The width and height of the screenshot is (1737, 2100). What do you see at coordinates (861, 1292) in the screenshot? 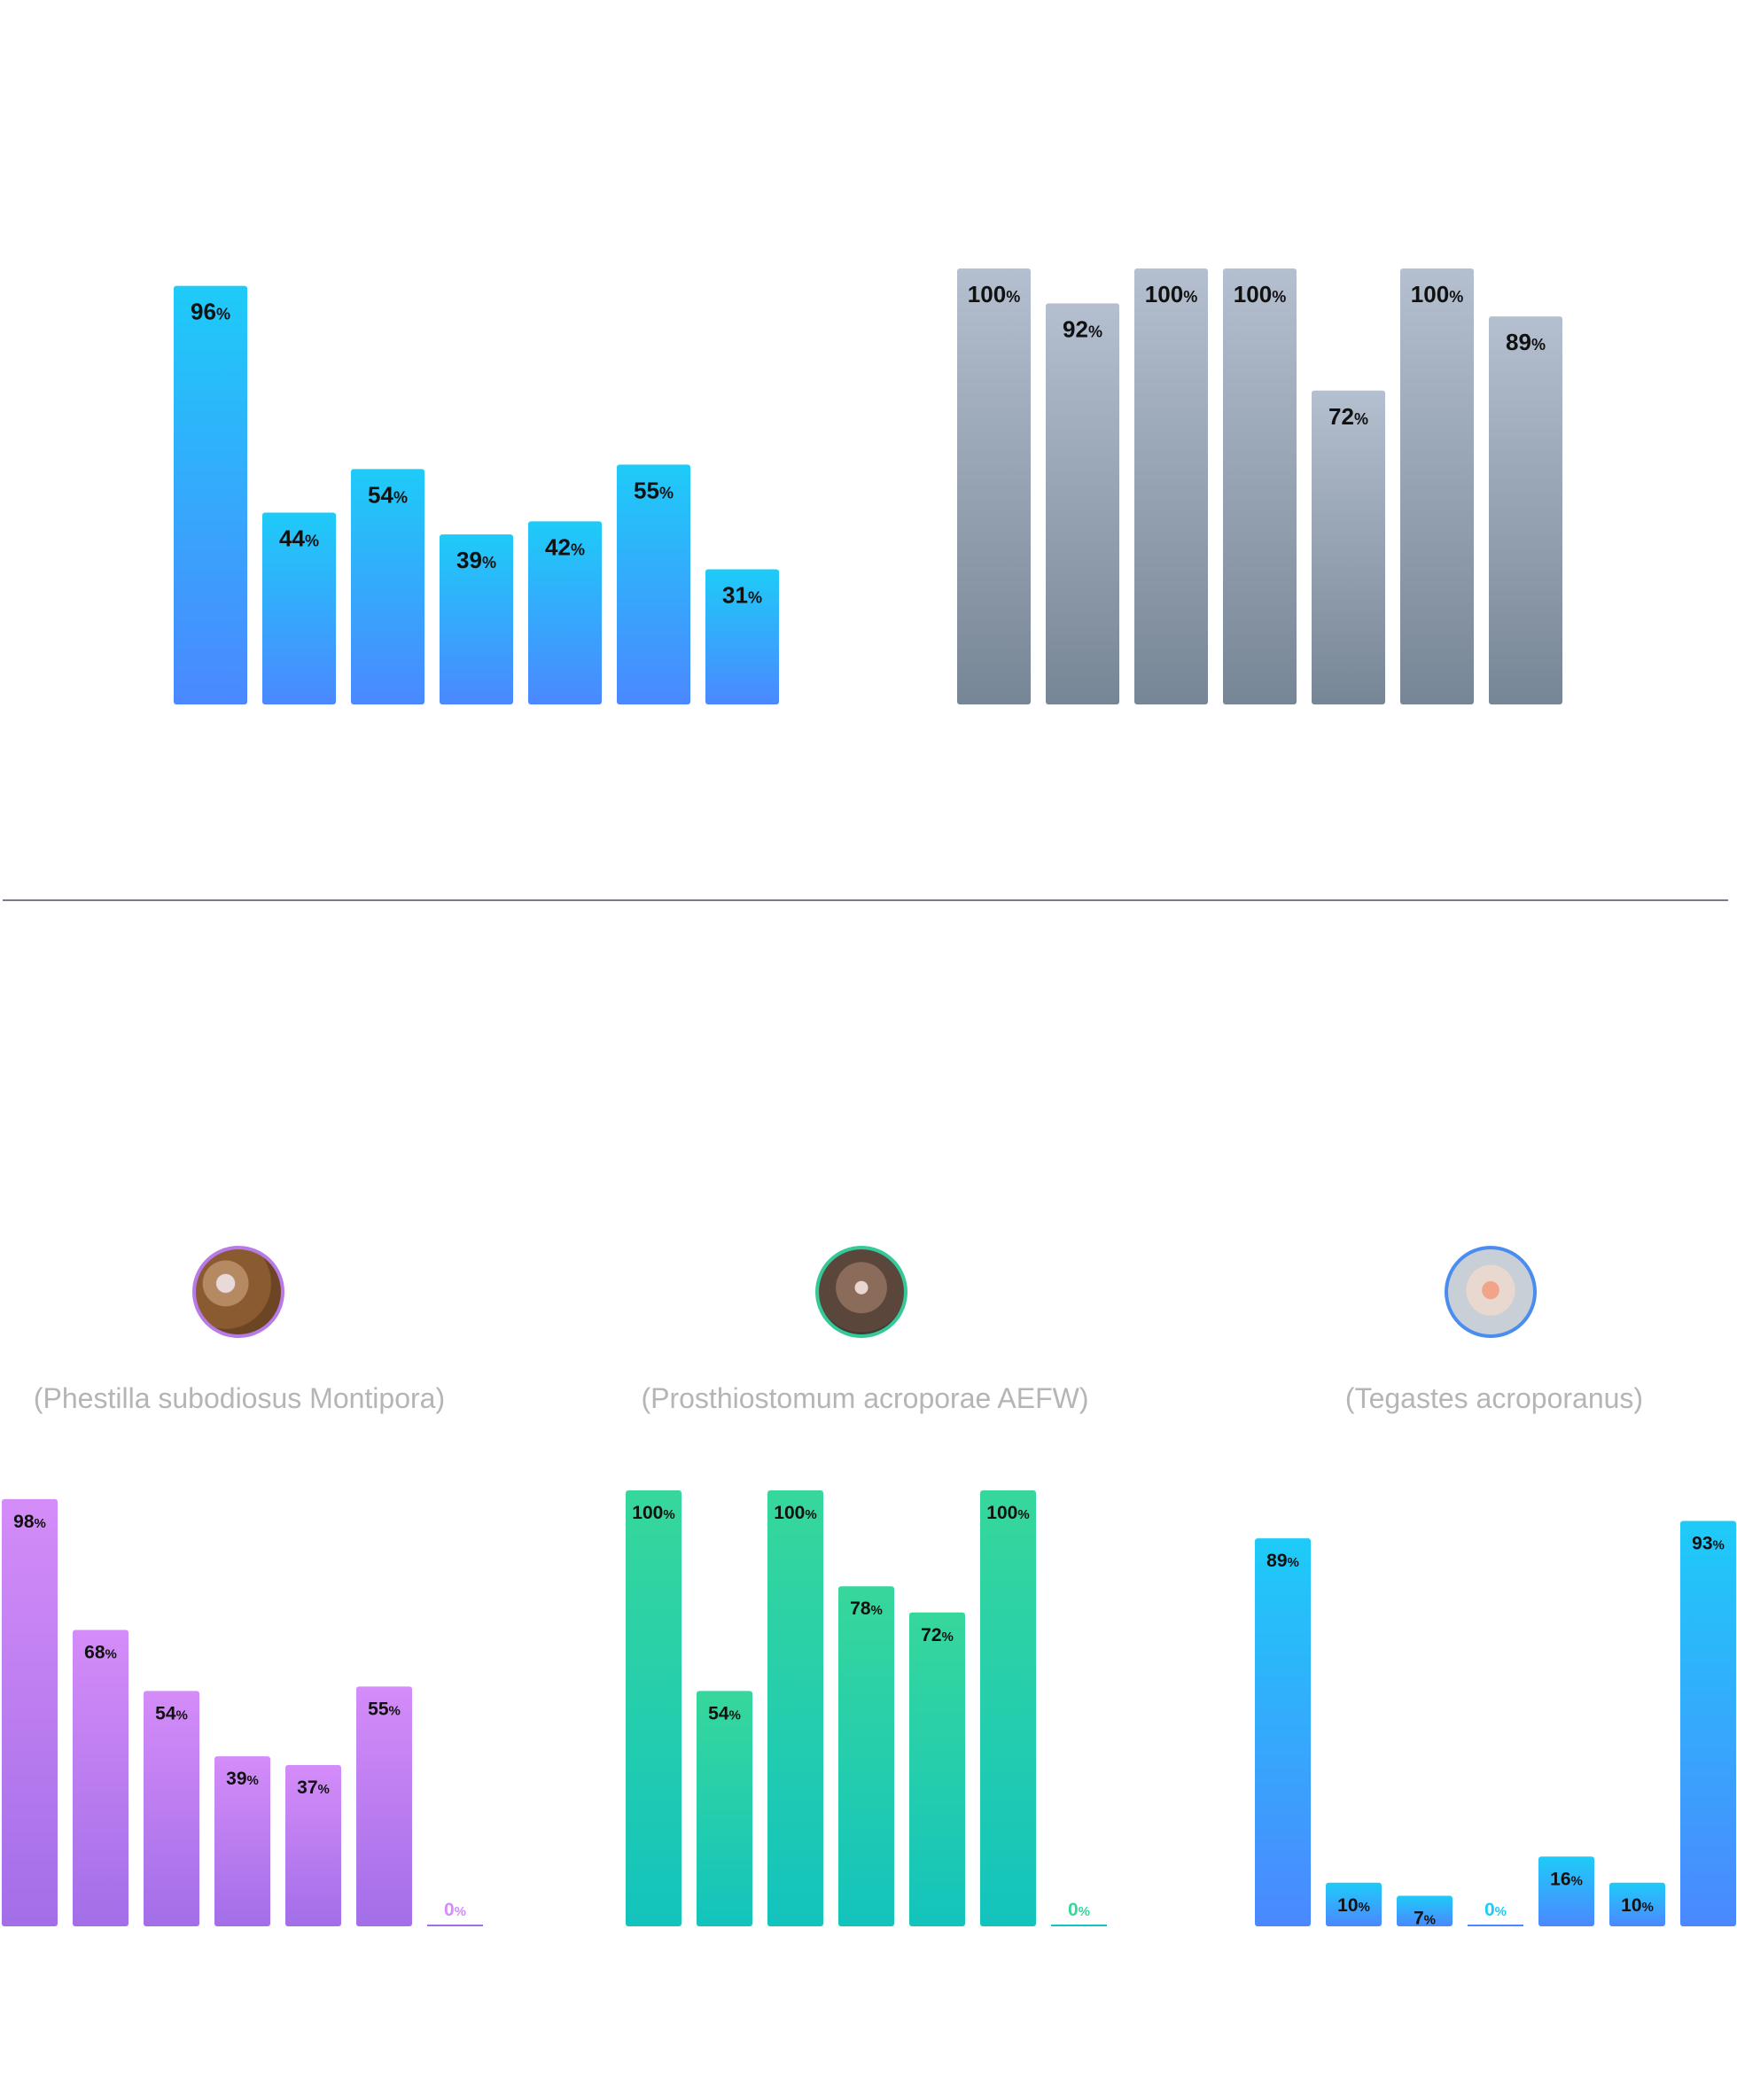
I see `flatworm-photo-icon` at bounding box center [861, 1292].